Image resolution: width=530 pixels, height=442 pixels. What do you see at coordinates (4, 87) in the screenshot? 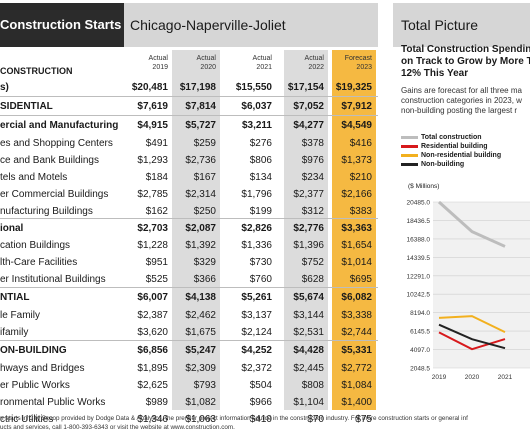
I see `row-label: s)` at bounding box center [4, 87].